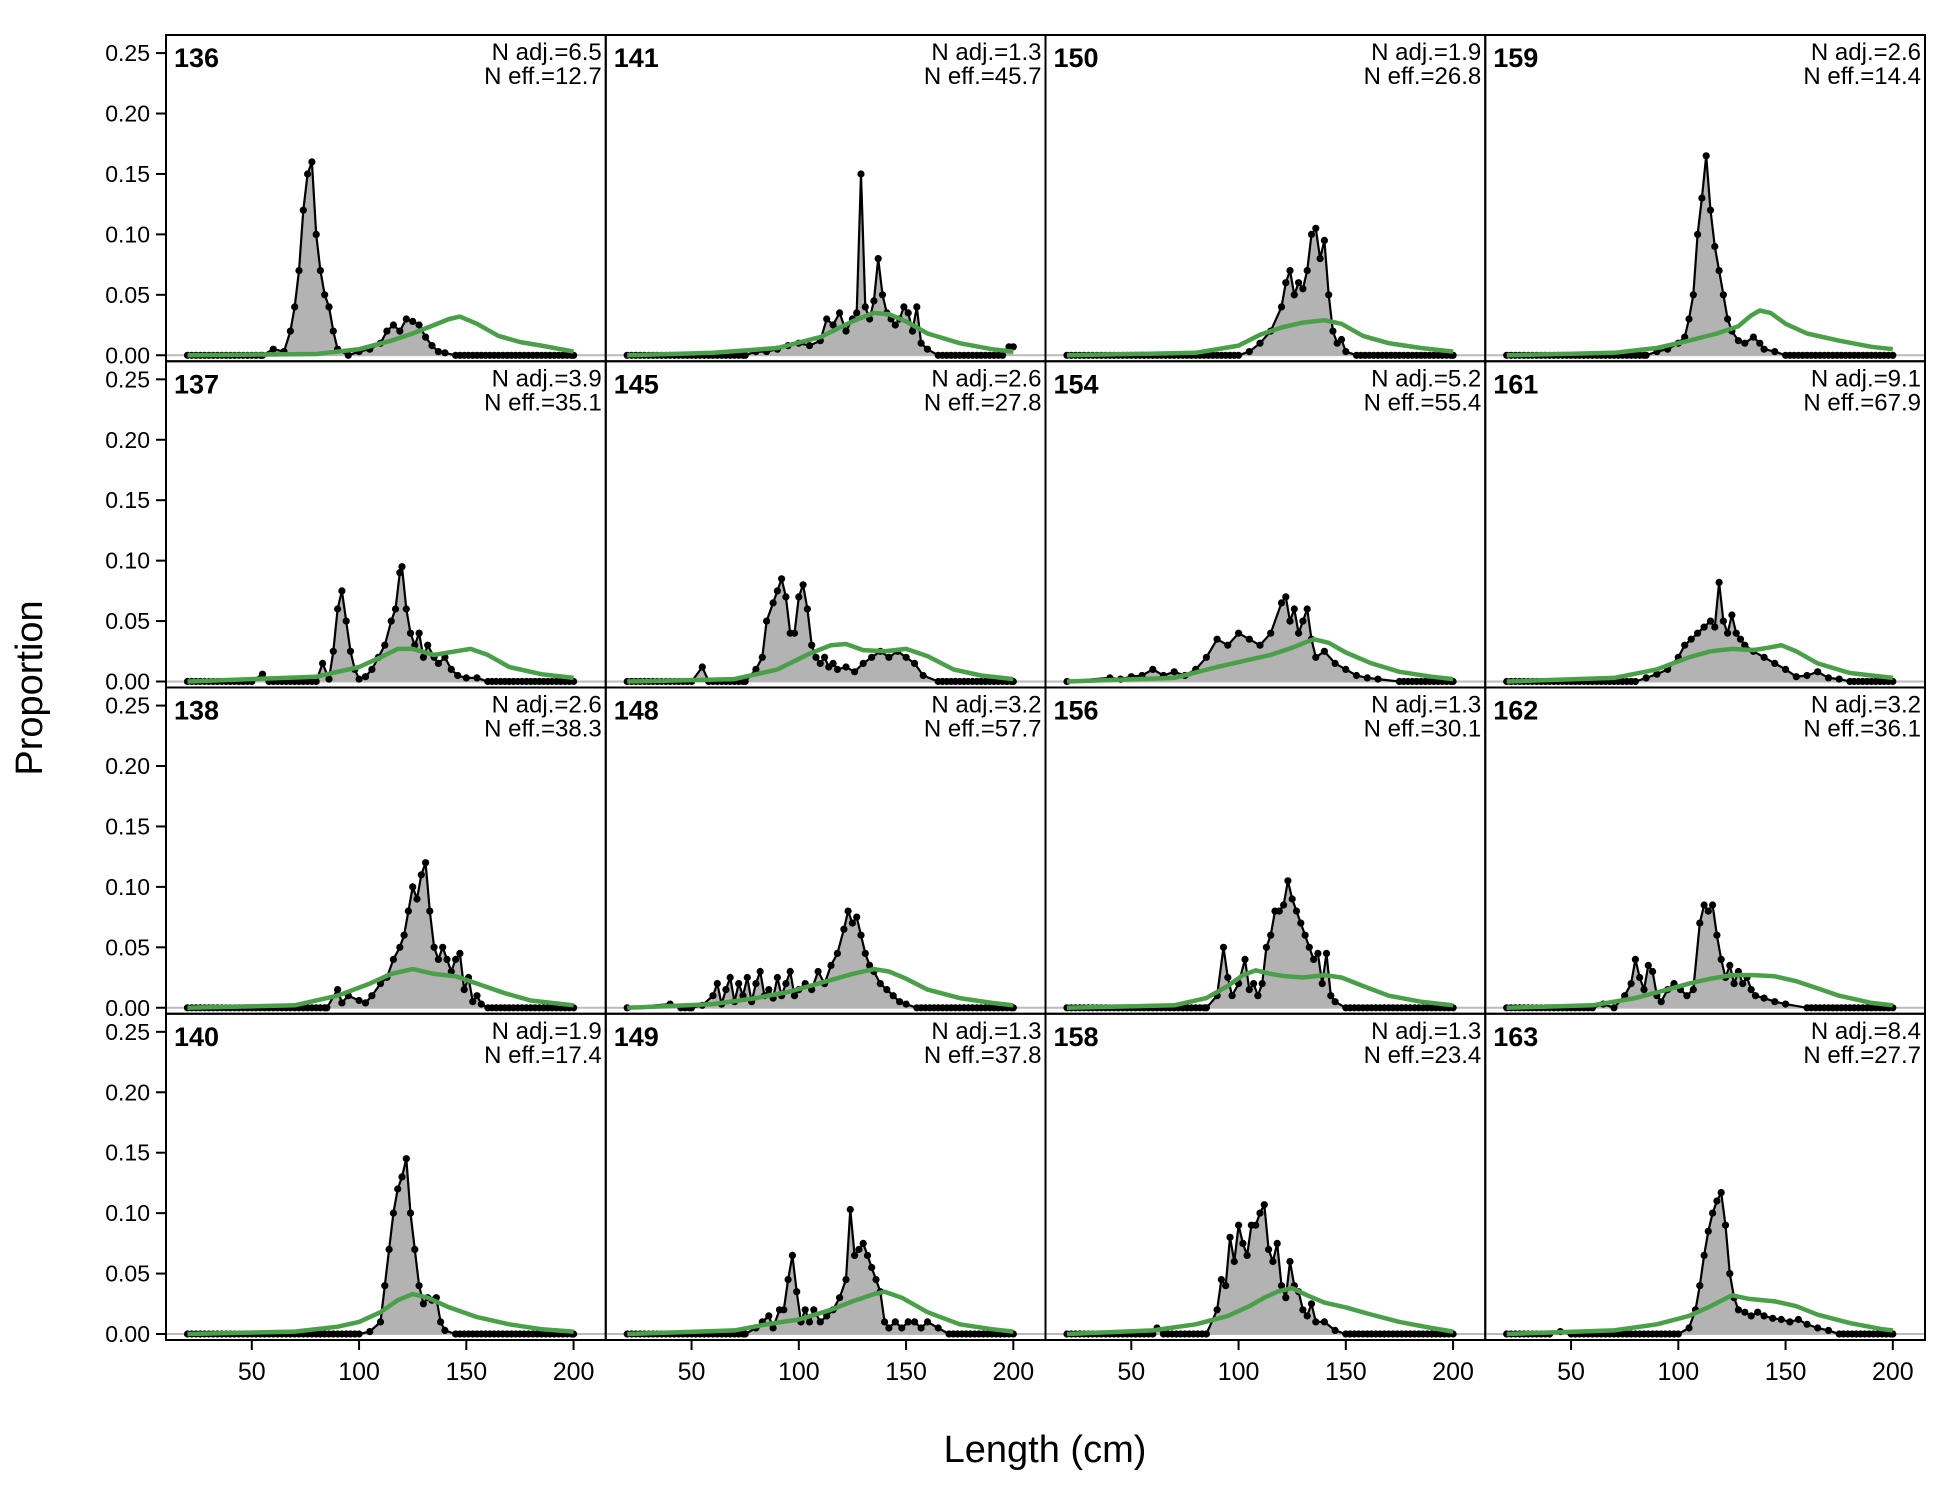  What do you see at coordinates (127, 1213) in the screenshot?
I see `y-tick-label: 0.10` at bounding box center [127, 1213].